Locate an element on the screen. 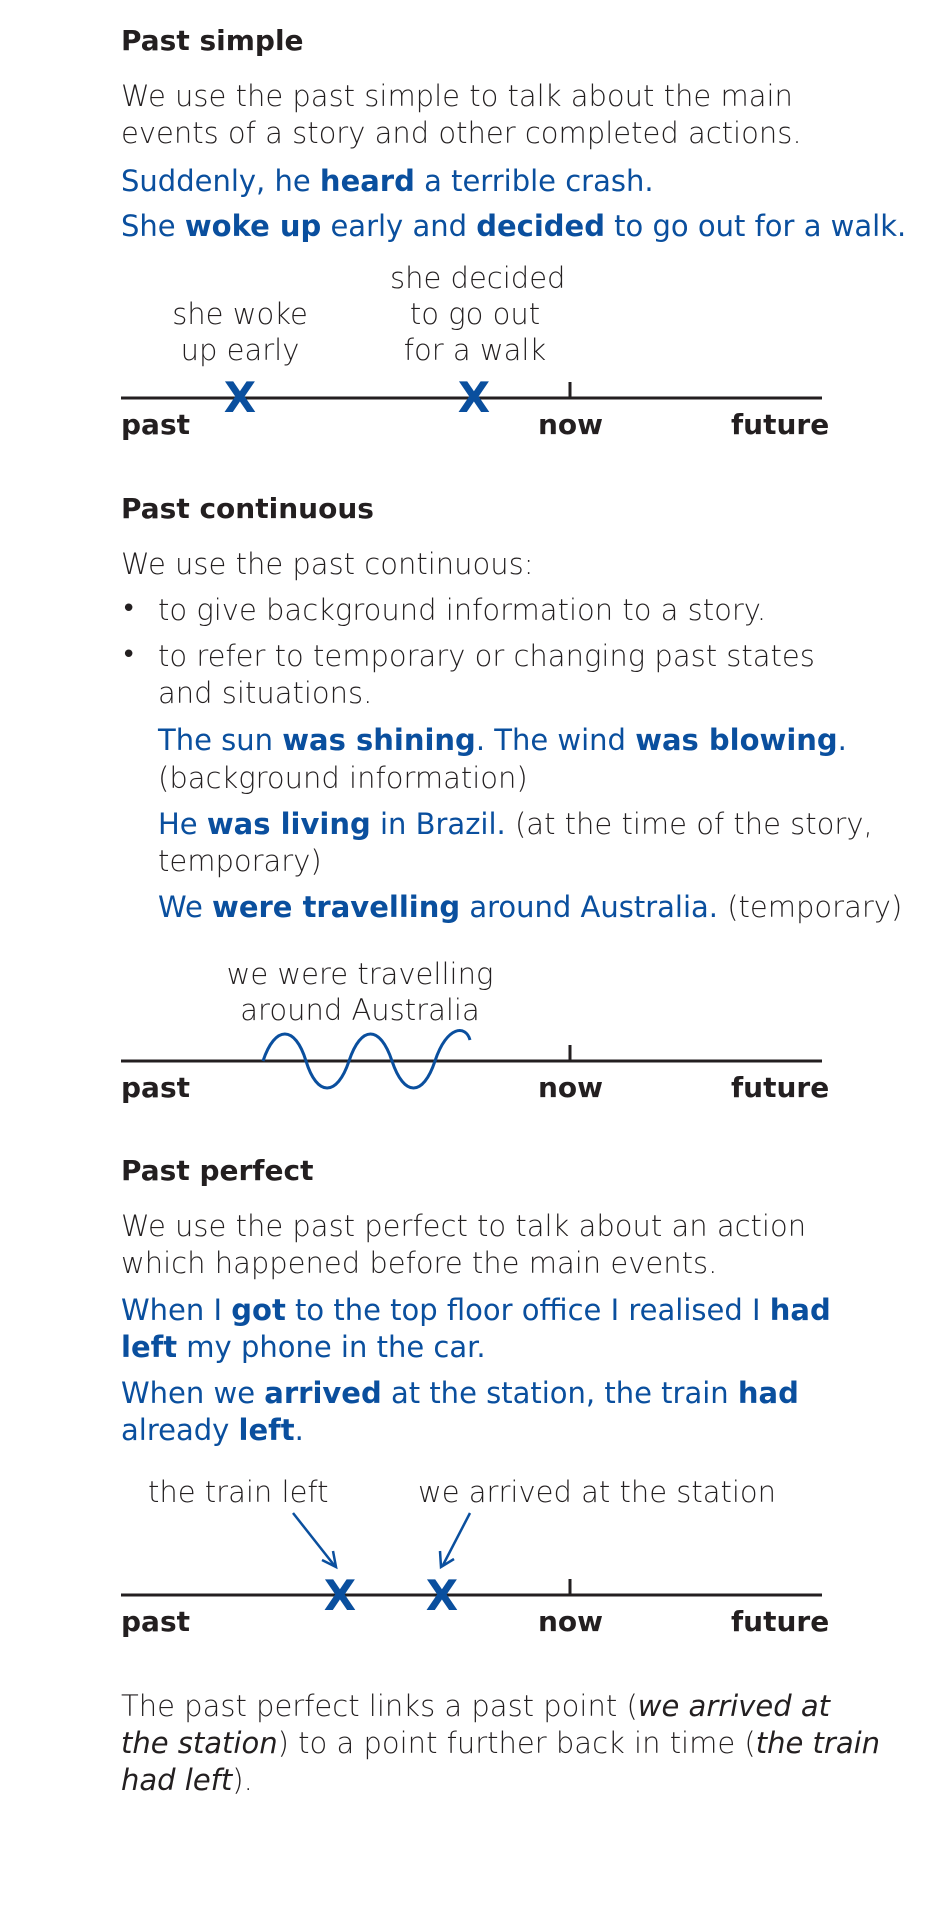 The width and height of the screenshot is (926, 1906). timeline3-past-label: past is located at coordinates (155, 1621).